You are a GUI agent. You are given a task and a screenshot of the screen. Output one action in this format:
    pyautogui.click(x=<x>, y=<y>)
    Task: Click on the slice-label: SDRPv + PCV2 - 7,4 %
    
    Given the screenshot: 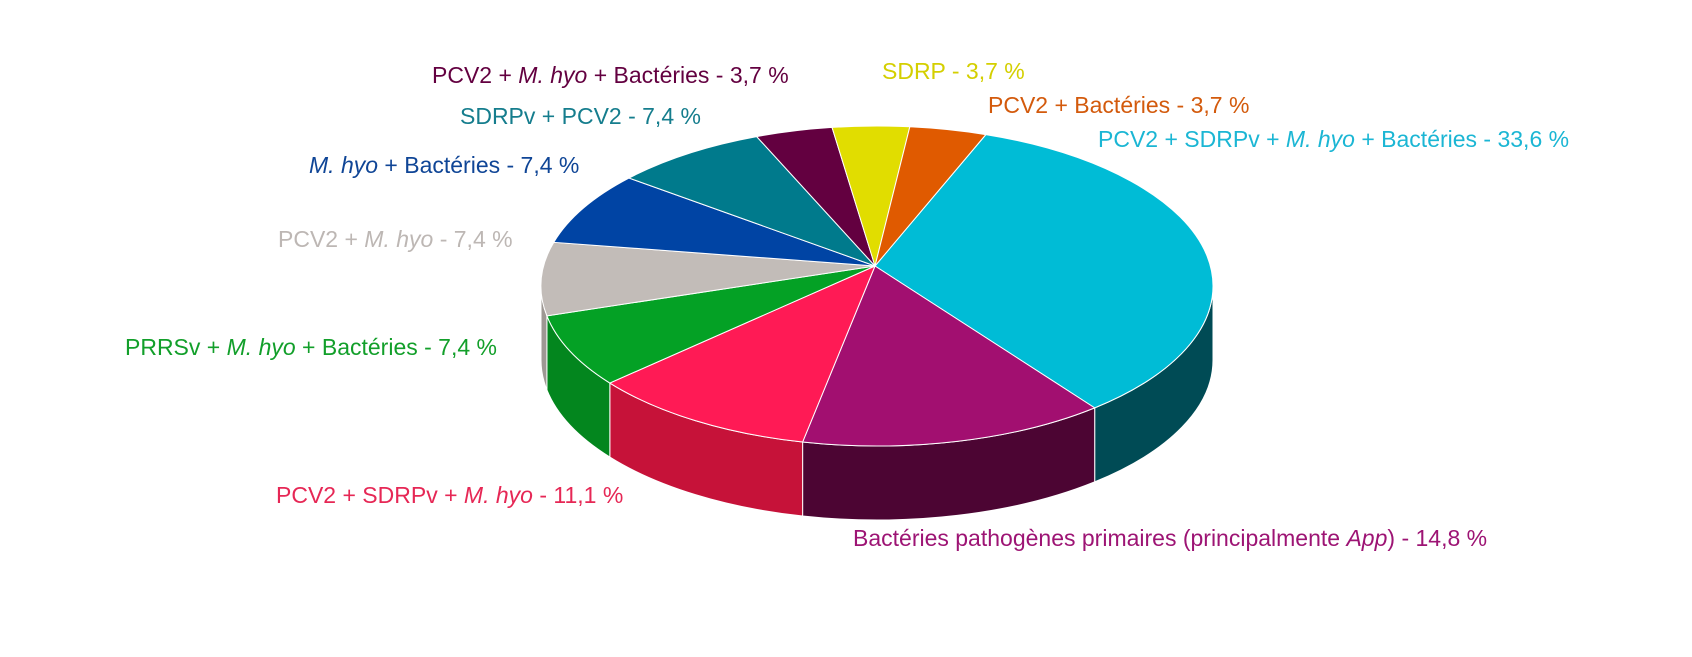 What is the action you would take?
    pyautogui.click(x=580, y=116)
    